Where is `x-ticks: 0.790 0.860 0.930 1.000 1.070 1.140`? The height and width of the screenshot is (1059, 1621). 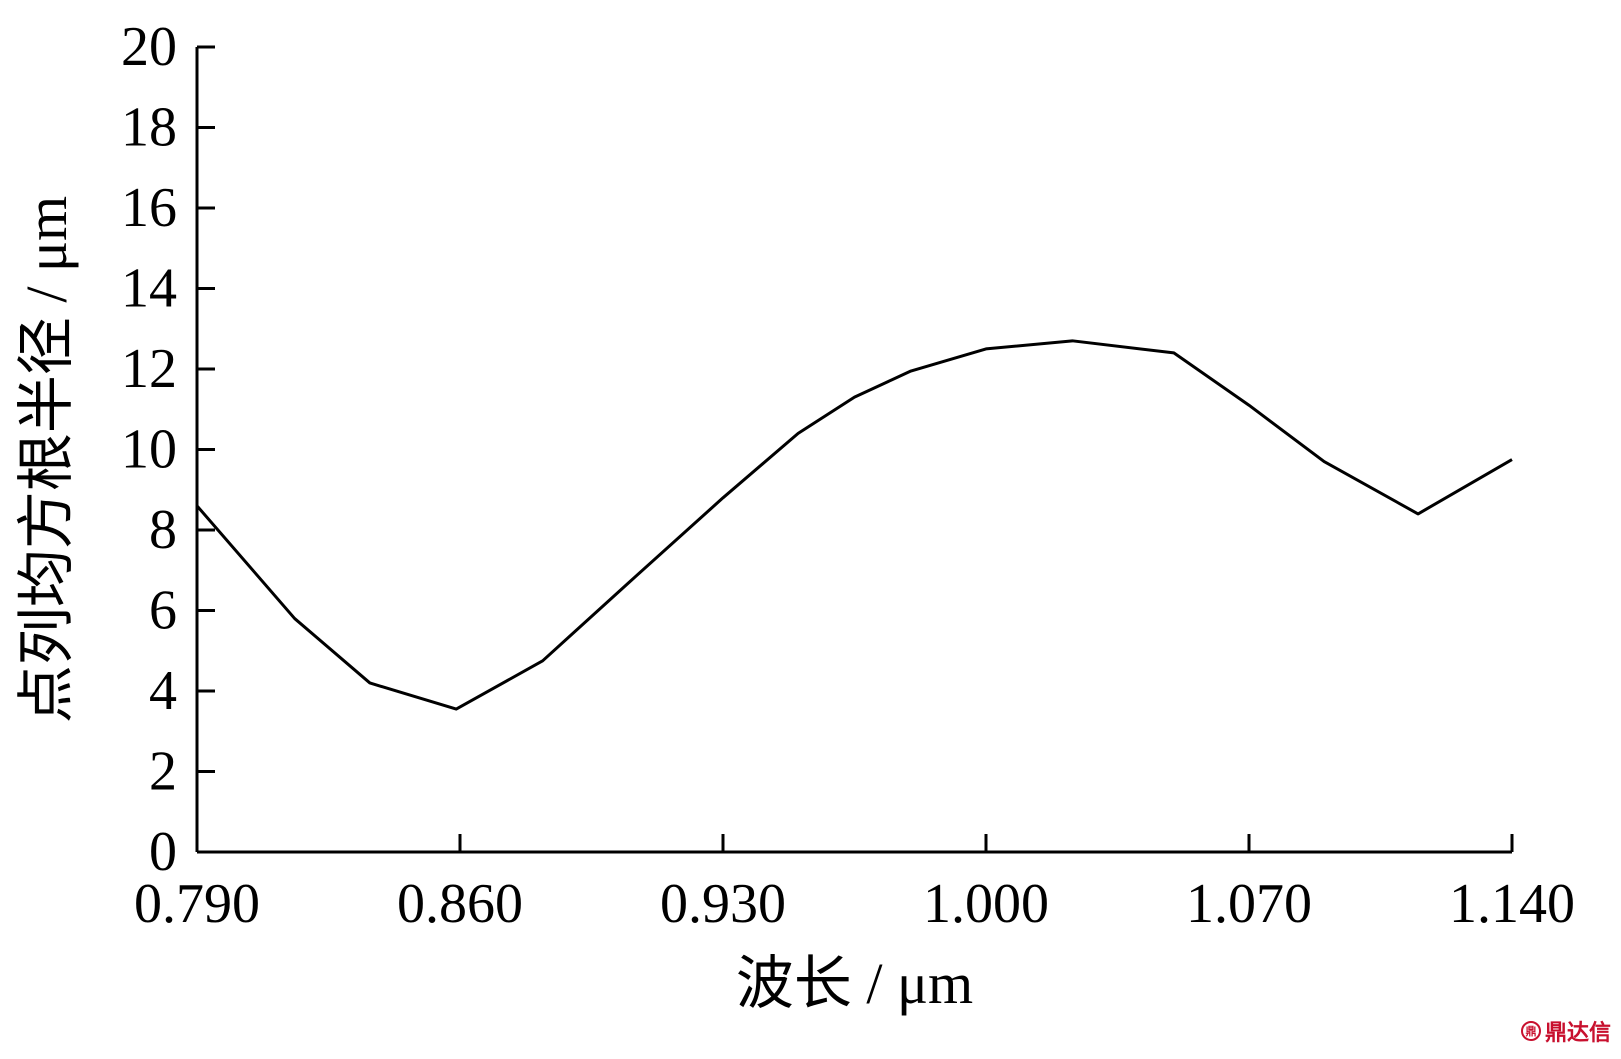
x-ticks: 0.790 0.860 0.930 1.000 1.070 1.140 is located at coordinates (854, 884).